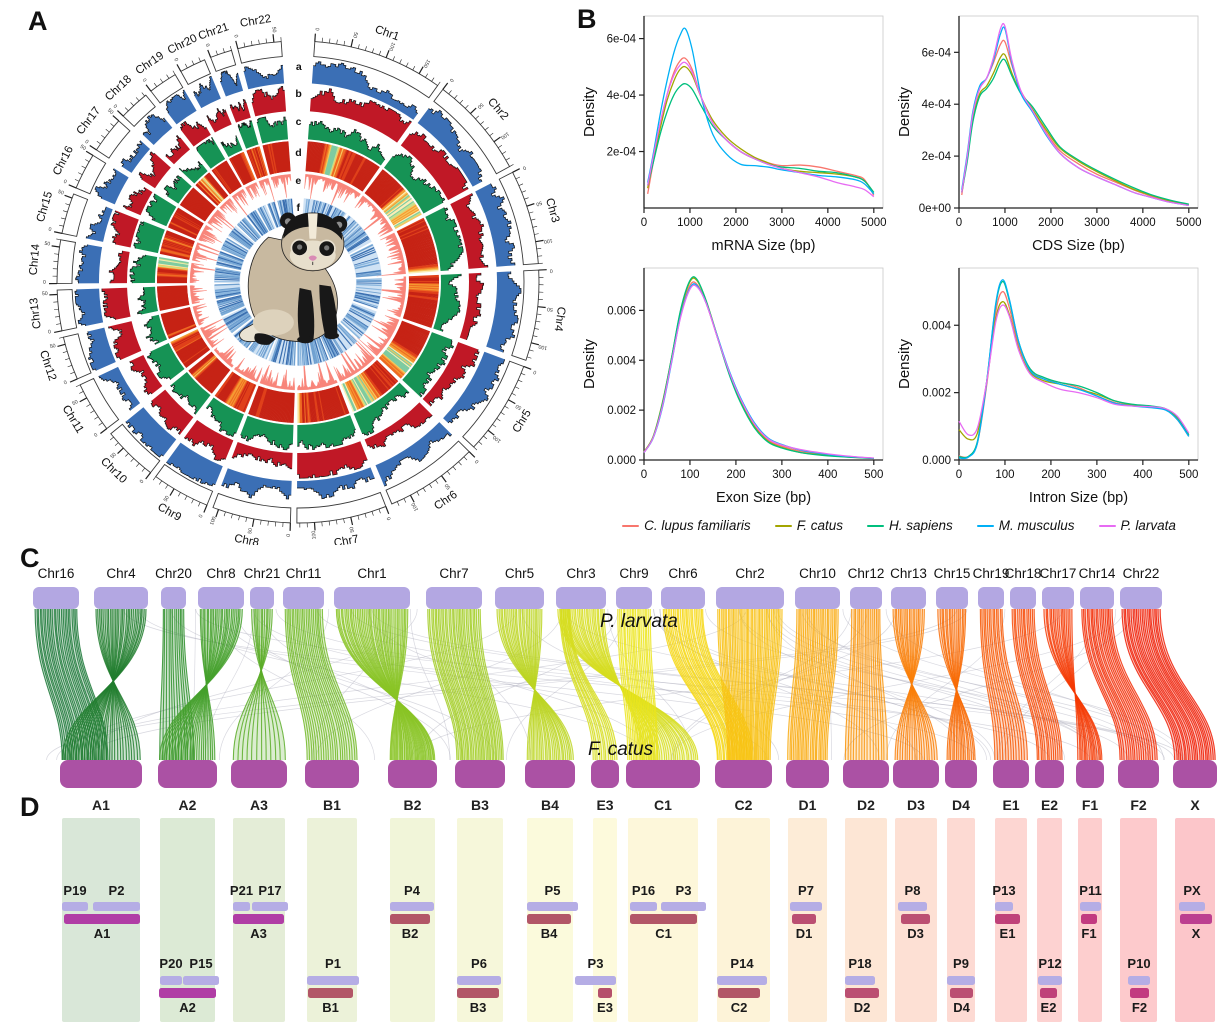  Describe the element at coordinates (750, 598) in the screenshot. I see `top-chromosome-Chr2` at that location.